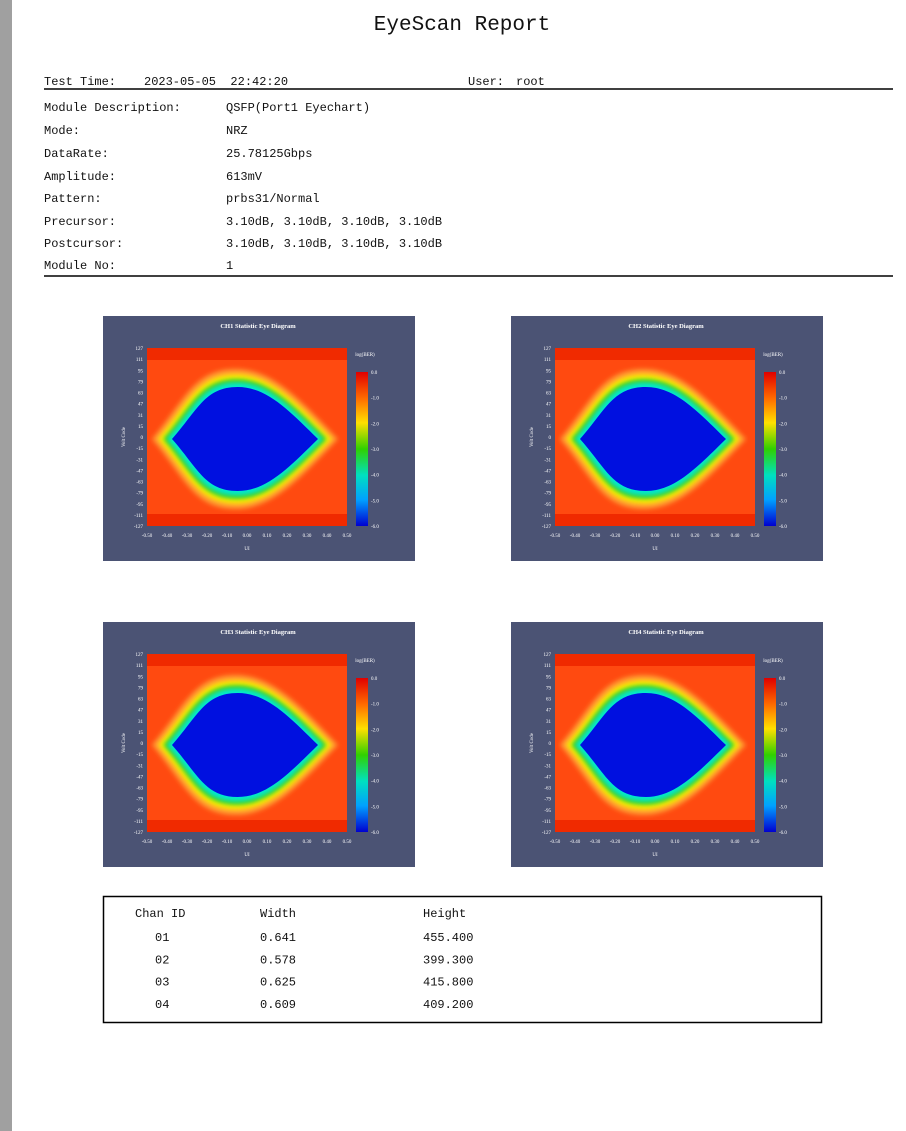 This screenshot has height=1131, width=906. I want to click on y-tick-label: -31, so click(139, 460).